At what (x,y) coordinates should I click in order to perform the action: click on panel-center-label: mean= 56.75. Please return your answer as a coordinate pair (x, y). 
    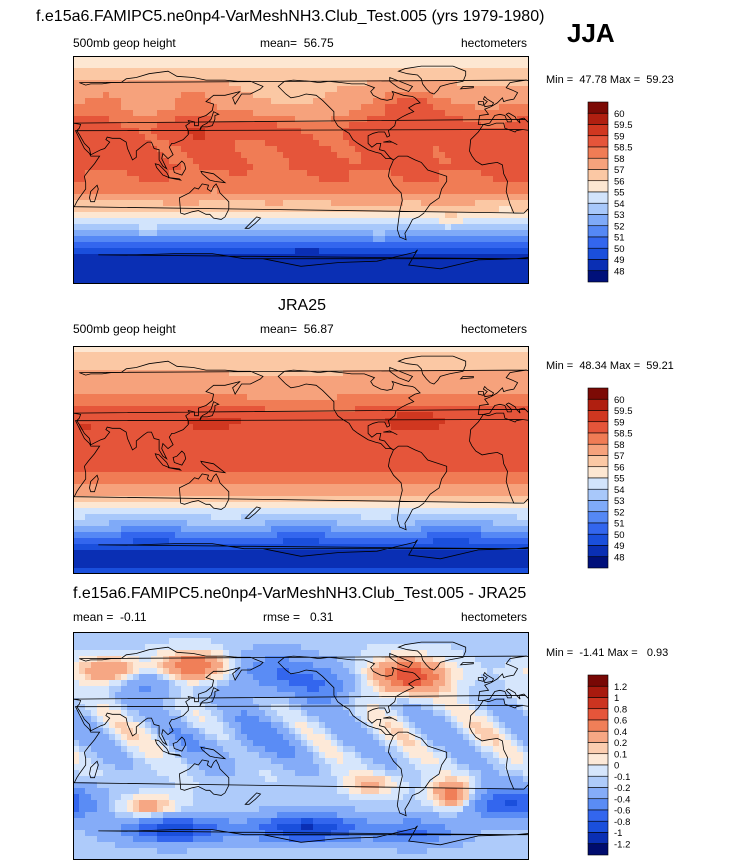
    Looking at the image, I should click on (297, 43).